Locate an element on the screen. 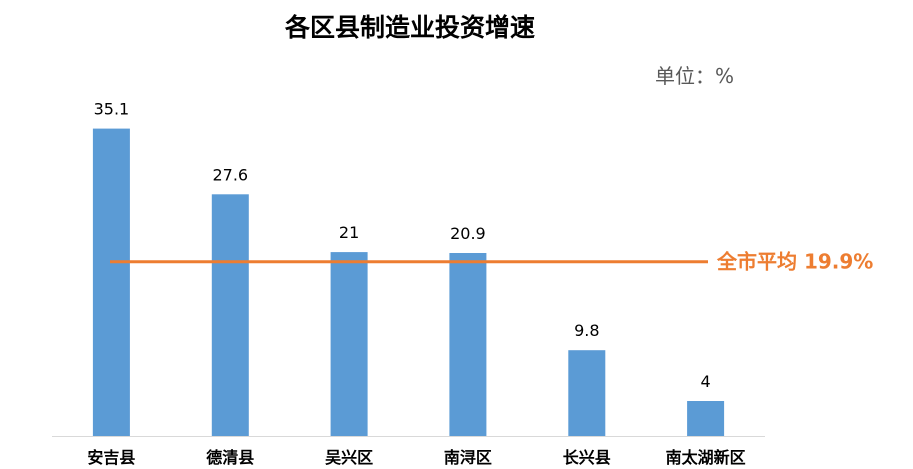  category-label-4: 南浔区 is located at coordinates (468, 457).